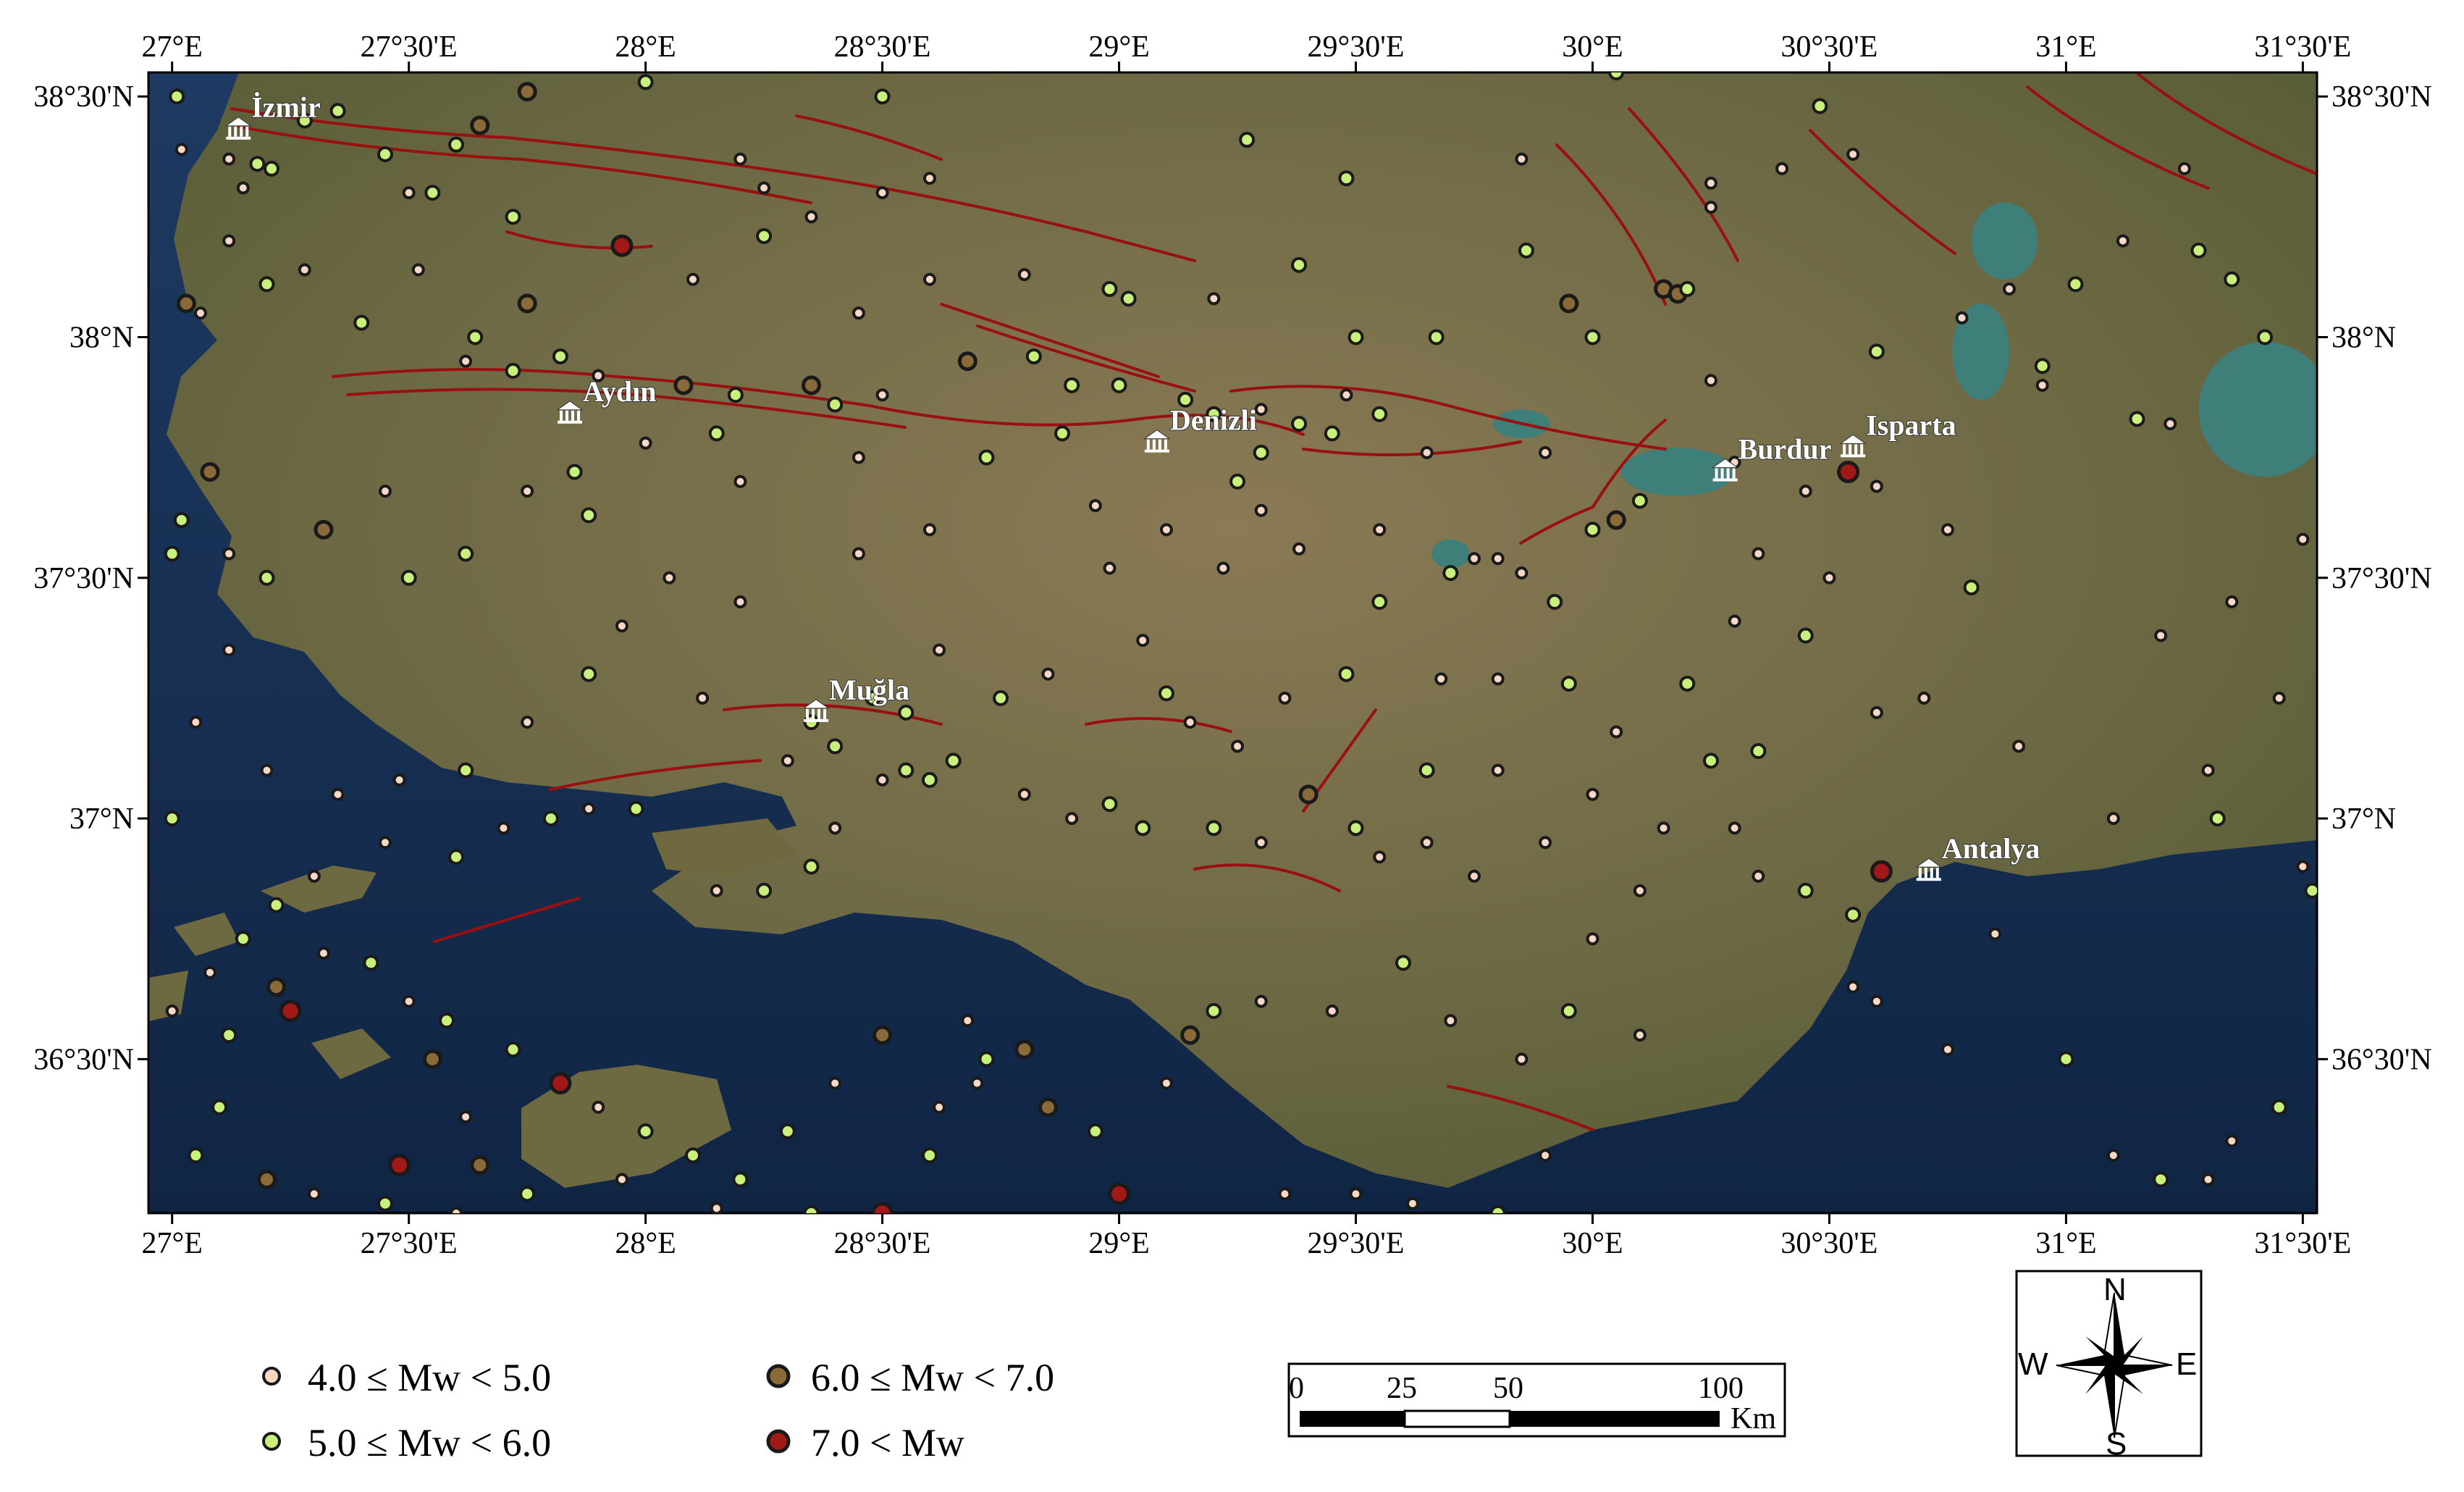 The width and height of the screenshot is (2464, 1492). I want to click on lat-tick-label-right: 36°30'N, so click(2381, 1059).